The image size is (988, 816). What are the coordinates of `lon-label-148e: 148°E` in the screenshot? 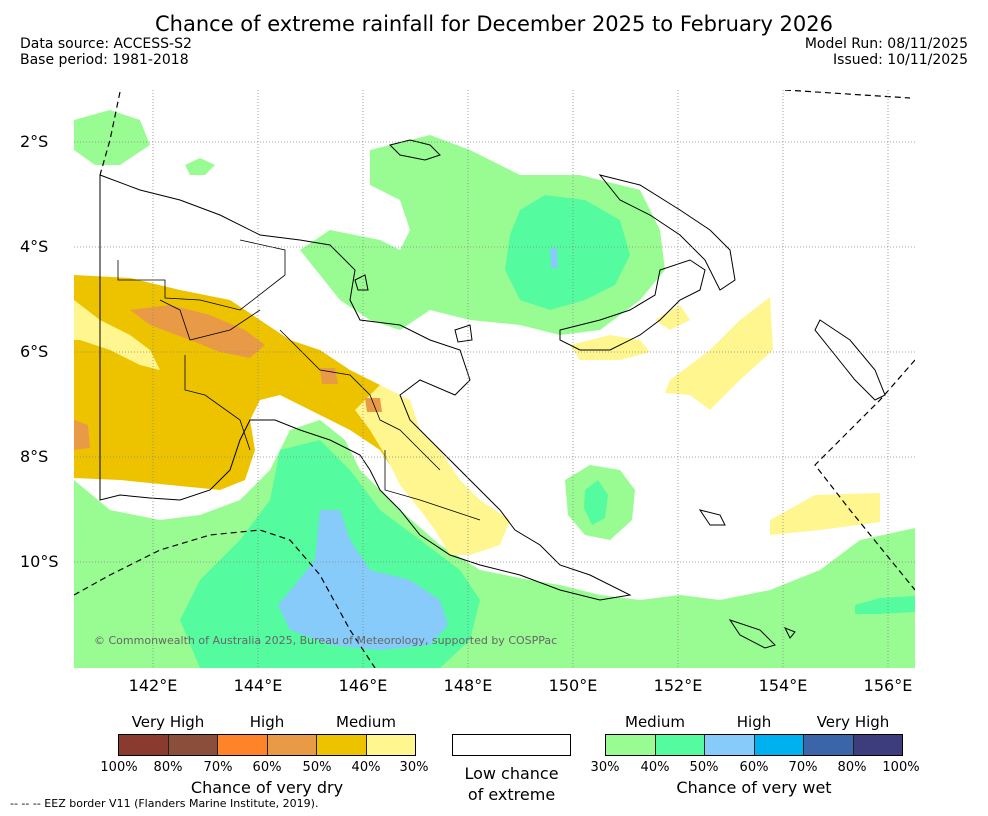 It's located at (468, 685).